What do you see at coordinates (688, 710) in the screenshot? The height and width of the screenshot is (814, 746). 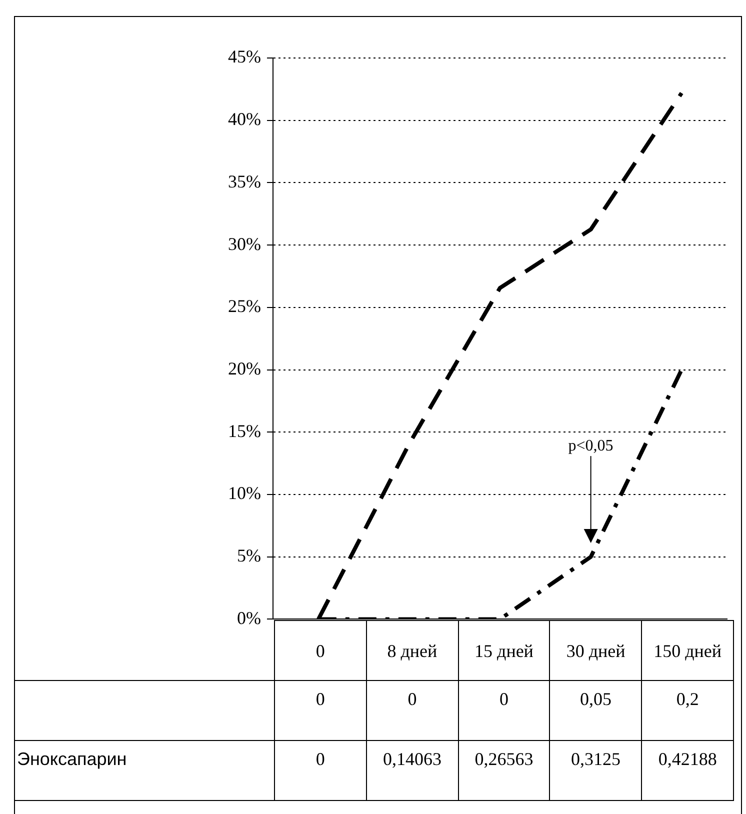 I see `data-label: 0,2` at bounding box center [688, 710].